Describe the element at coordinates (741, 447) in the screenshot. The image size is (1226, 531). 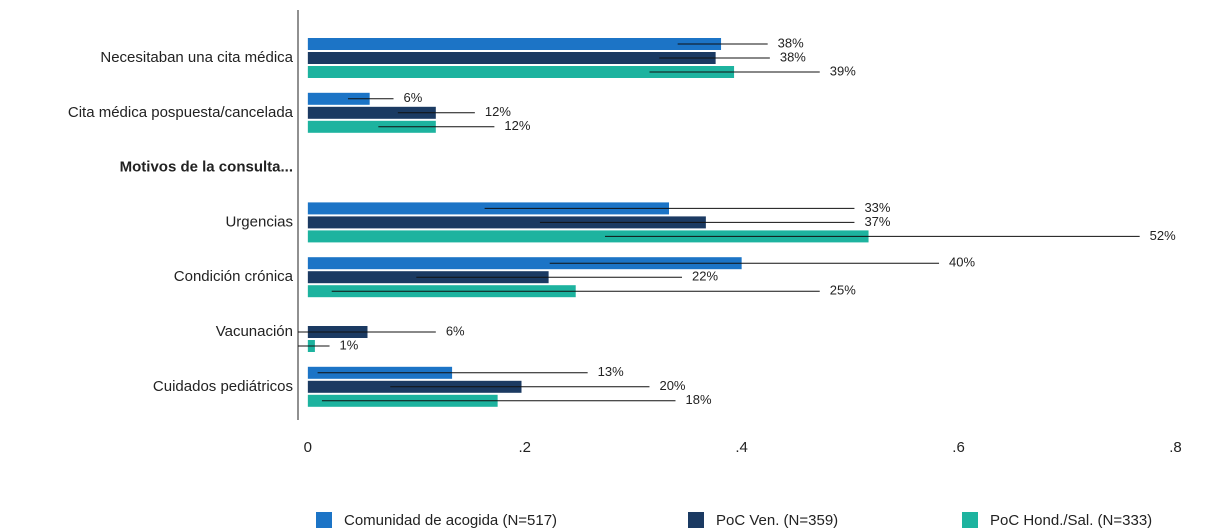
I see `x-tick-label: .4` at that location.